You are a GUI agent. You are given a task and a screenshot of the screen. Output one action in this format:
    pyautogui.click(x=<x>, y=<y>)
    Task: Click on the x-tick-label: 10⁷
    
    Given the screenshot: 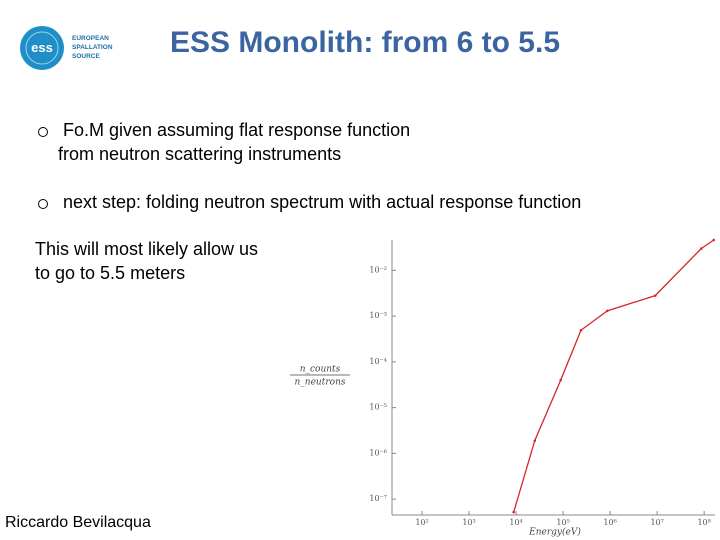 What is the action you would take?
    pyautogui.click(x=656, y=522)
    